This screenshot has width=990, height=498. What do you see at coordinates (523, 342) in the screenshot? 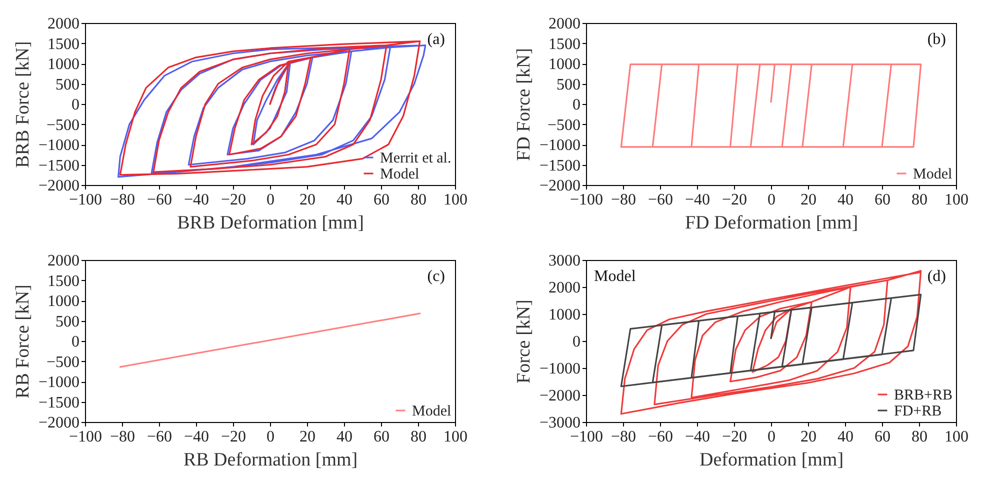
I see `y-axis-title: Force [kN]` at bounding box center [523, 342].